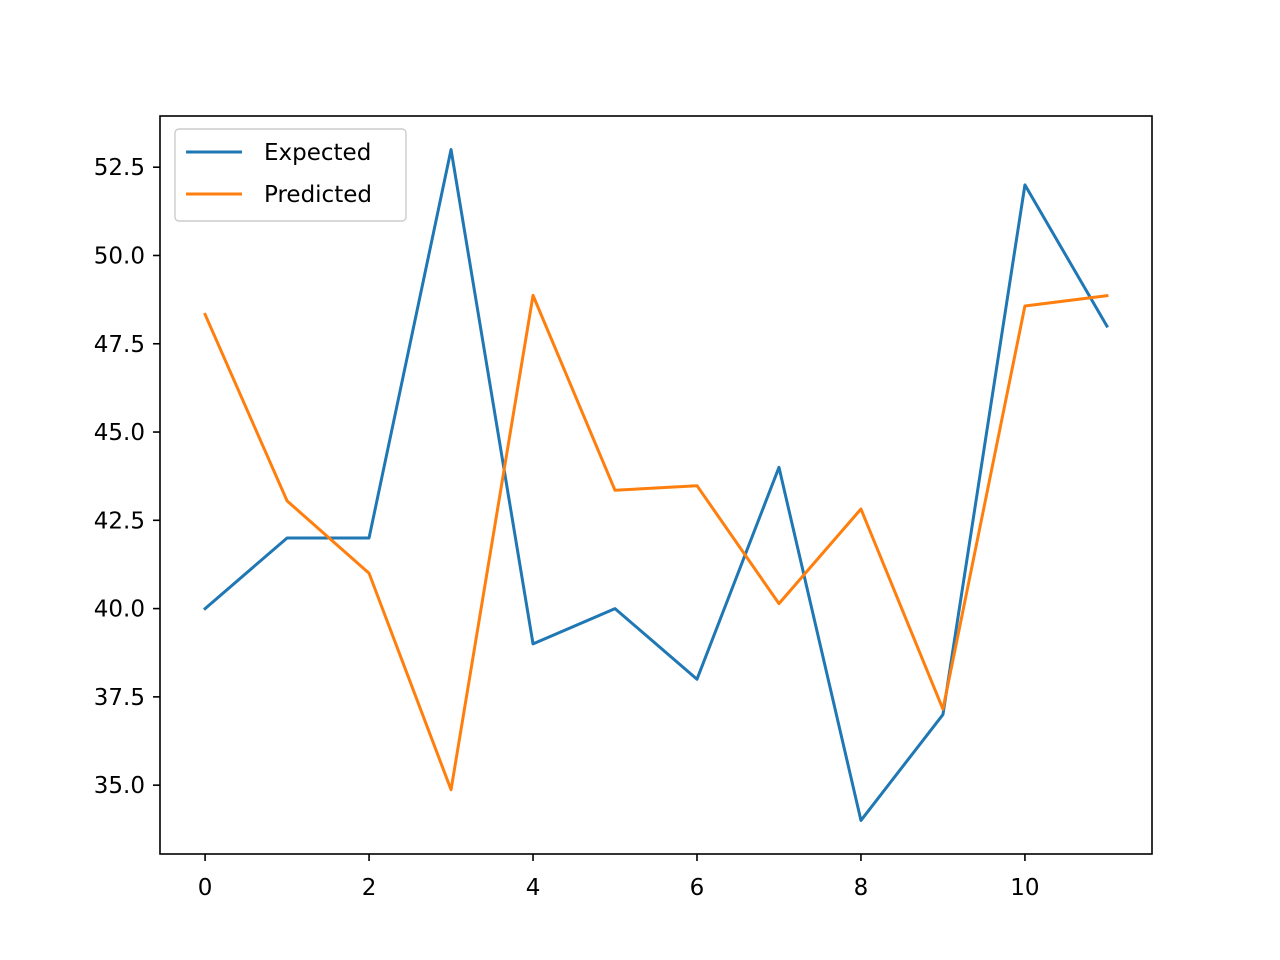 The width and height of the screenshot is (1280, 960). Describe the element at coordinates (205, 888) in the screenshot. I see `x-tick-label: 0` at that location.